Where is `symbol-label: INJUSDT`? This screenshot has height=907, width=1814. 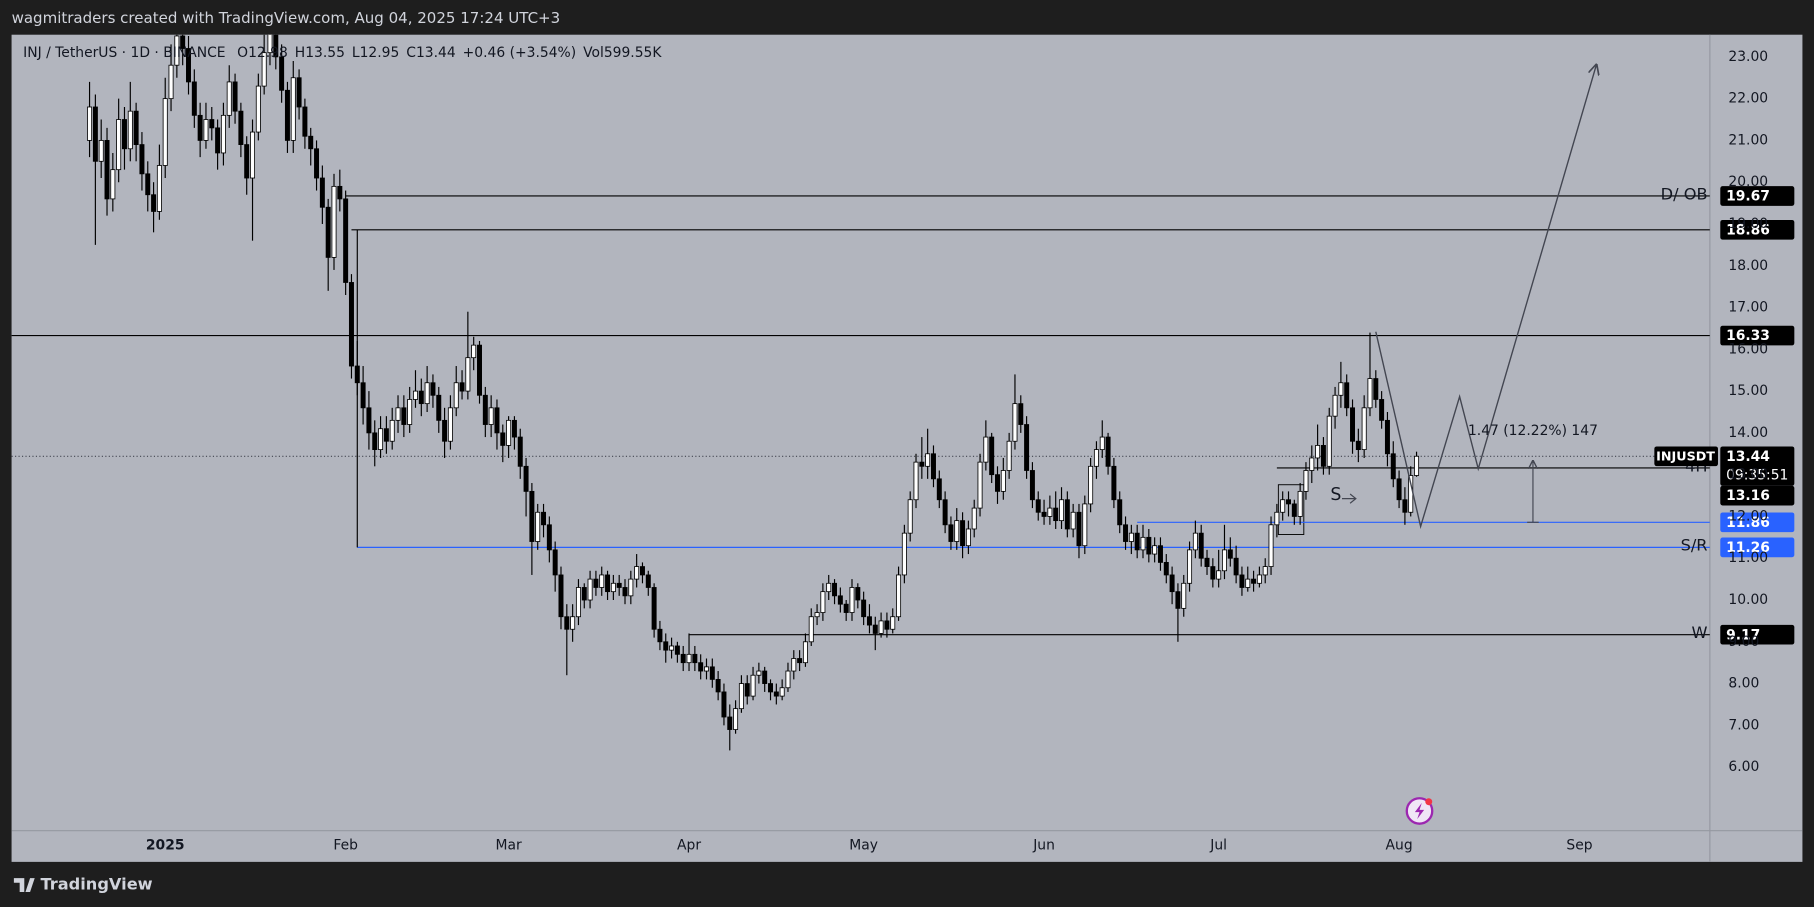
symbol-label: INJUSDT is located at coordinates (1685, 455).